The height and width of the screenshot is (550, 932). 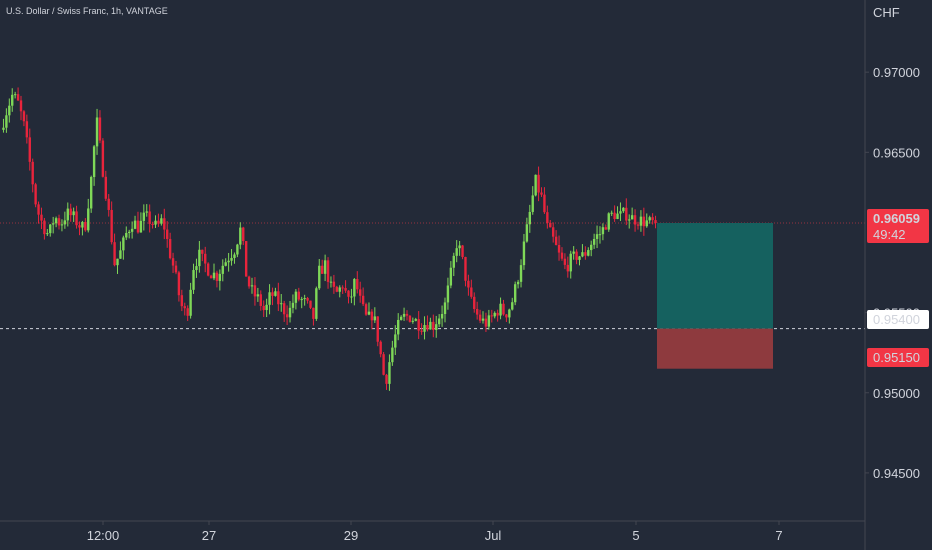 I want to click on price-tick-label: 0.95000, so click(x=896, y=393).